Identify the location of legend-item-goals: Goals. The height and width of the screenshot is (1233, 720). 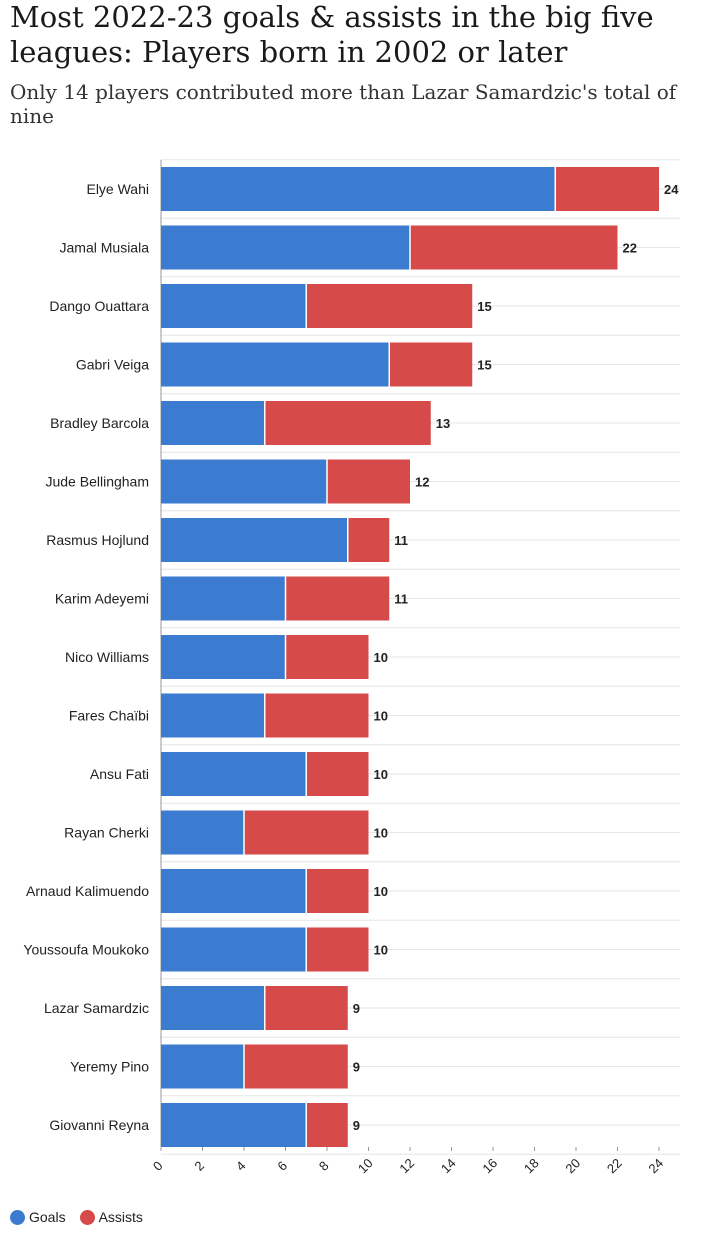
(38, 1217).